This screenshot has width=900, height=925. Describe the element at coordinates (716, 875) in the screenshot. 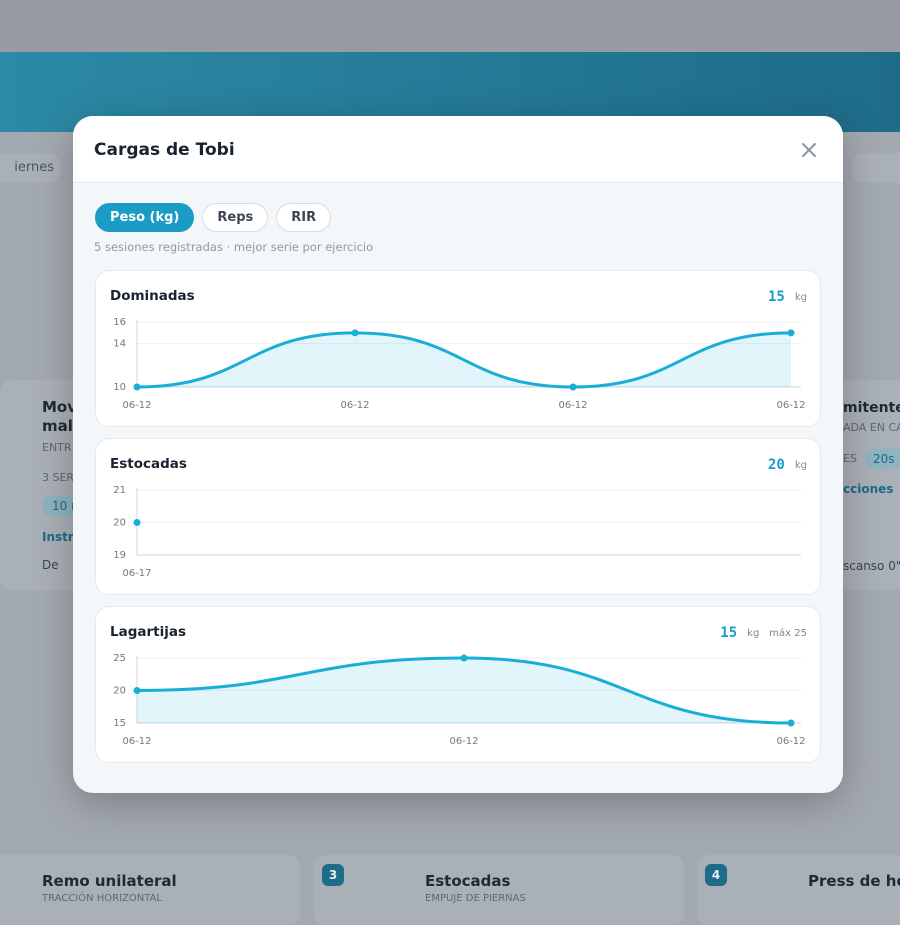

I see `bg-badge: 4` at that location.